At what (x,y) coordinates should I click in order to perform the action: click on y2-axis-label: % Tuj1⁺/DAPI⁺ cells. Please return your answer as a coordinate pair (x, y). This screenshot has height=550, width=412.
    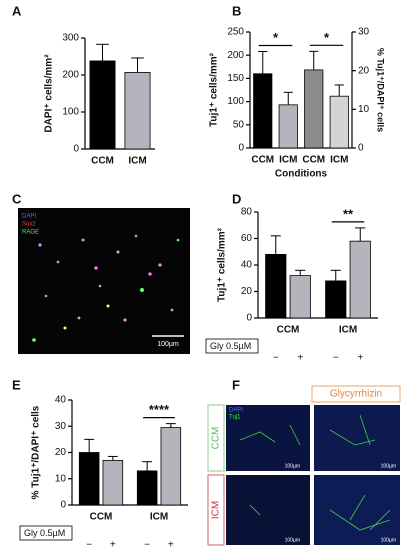
    Looking at the image, I should click on (381, 90).